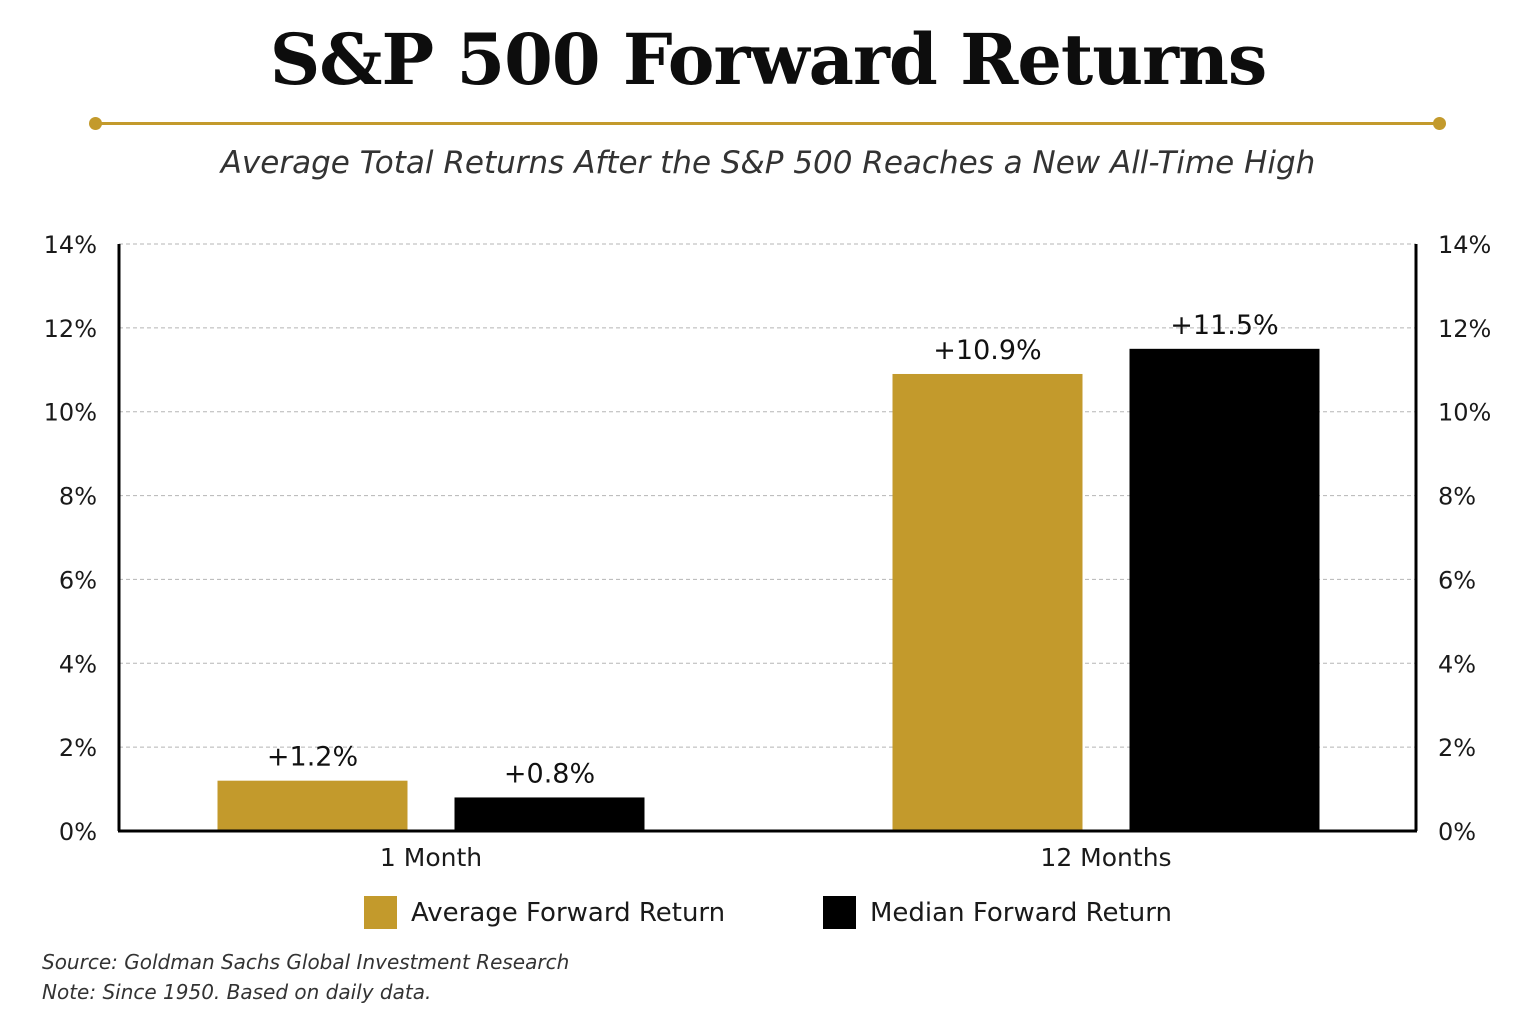  I want to click on y-tick-label-right: 0%, so click(1457, 832).